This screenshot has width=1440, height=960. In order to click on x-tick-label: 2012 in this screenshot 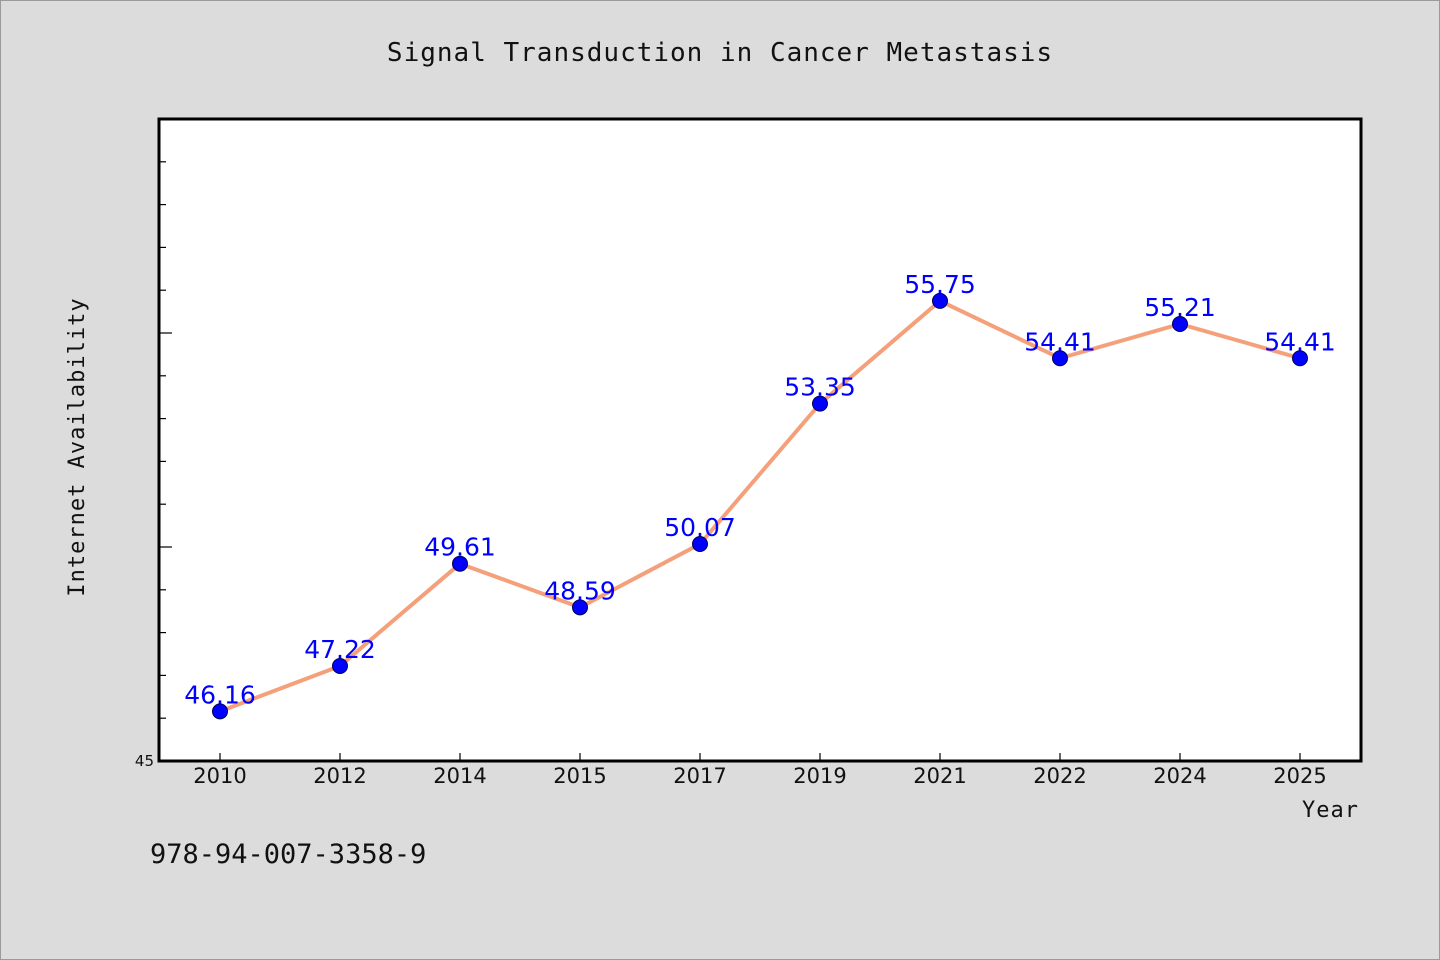, I will do `click(339, 776)`.